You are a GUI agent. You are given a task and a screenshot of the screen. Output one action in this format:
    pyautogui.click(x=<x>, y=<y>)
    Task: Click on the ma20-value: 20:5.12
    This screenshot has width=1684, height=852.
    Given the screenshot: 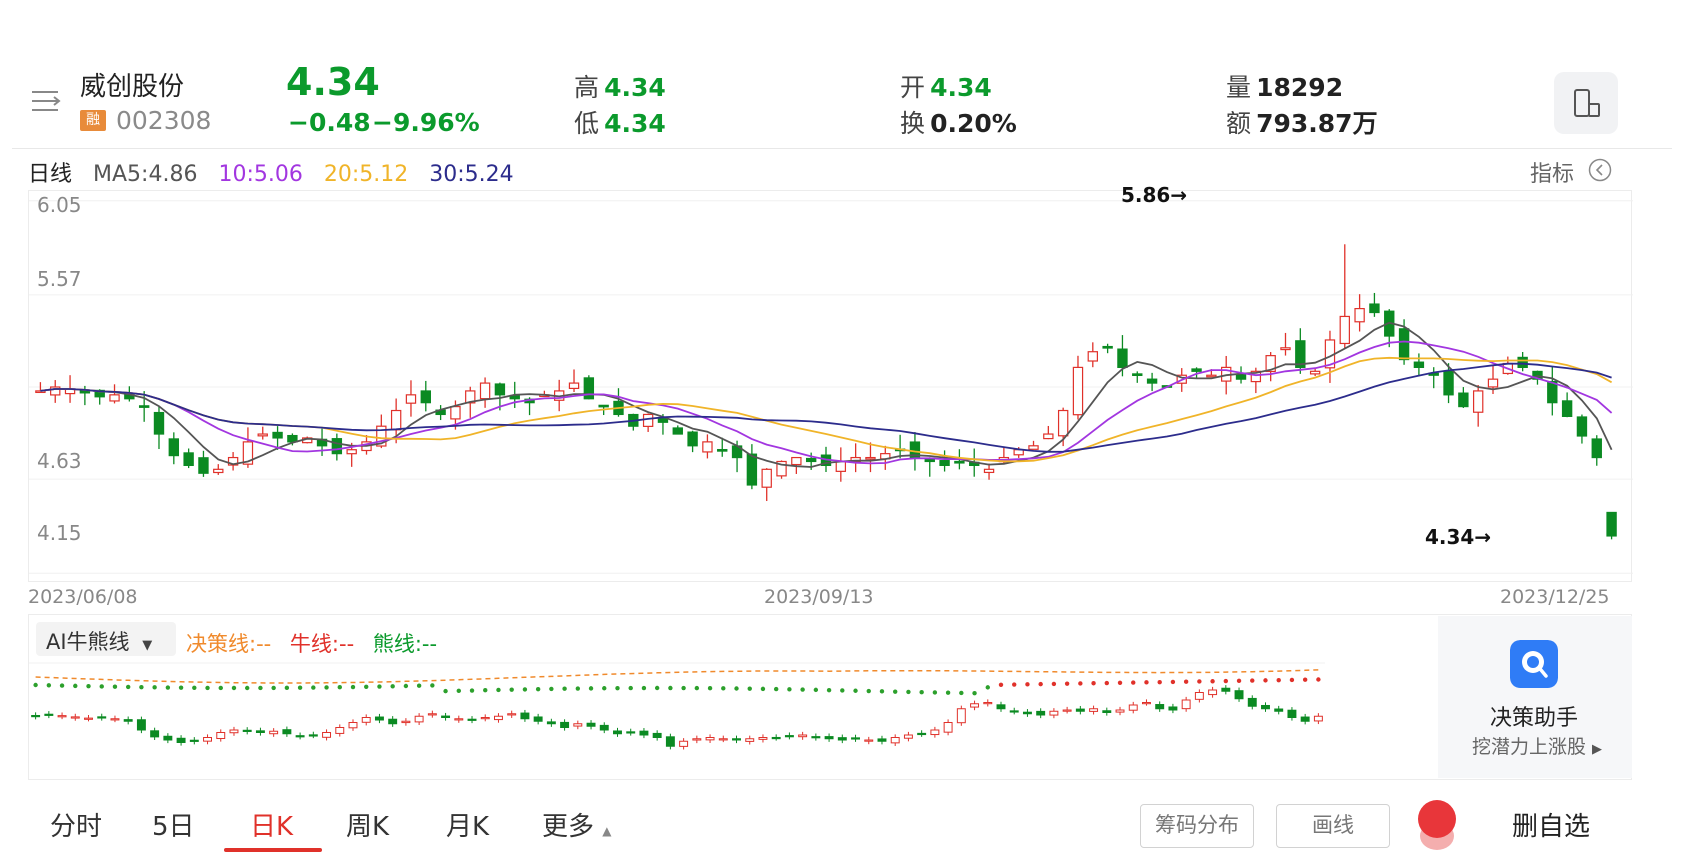 What is the action you would take?
    pyautogui.click(x=366, y=174)
    